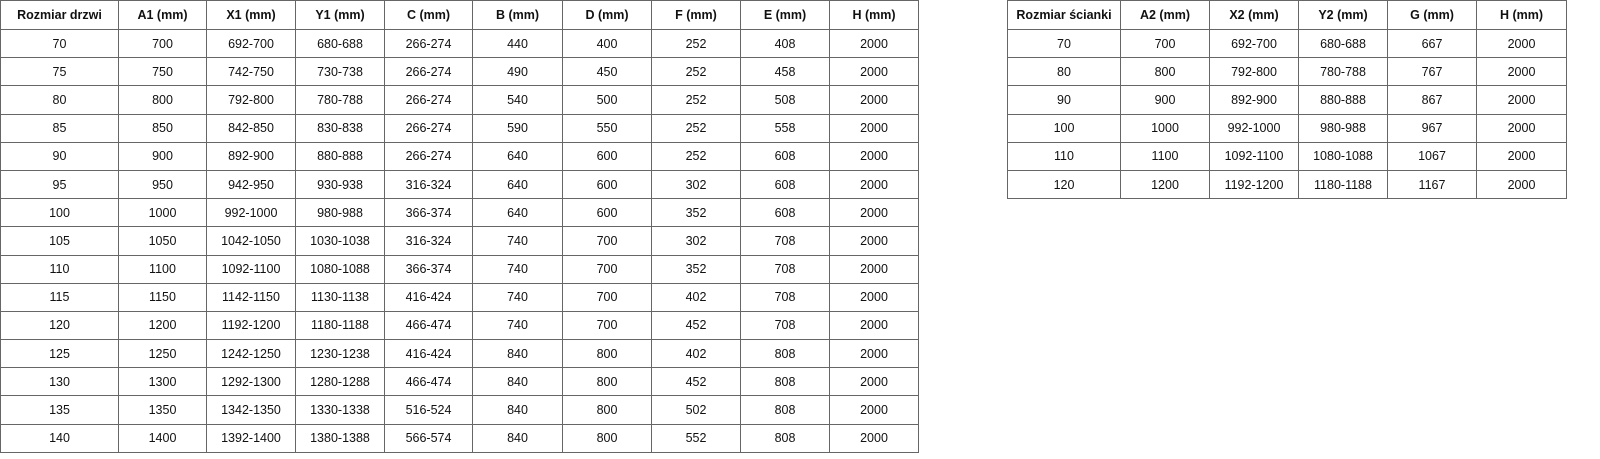 The width and height of the screenshot is (1600, 459). I want to click on table-cell: 120, so click(59, 325).